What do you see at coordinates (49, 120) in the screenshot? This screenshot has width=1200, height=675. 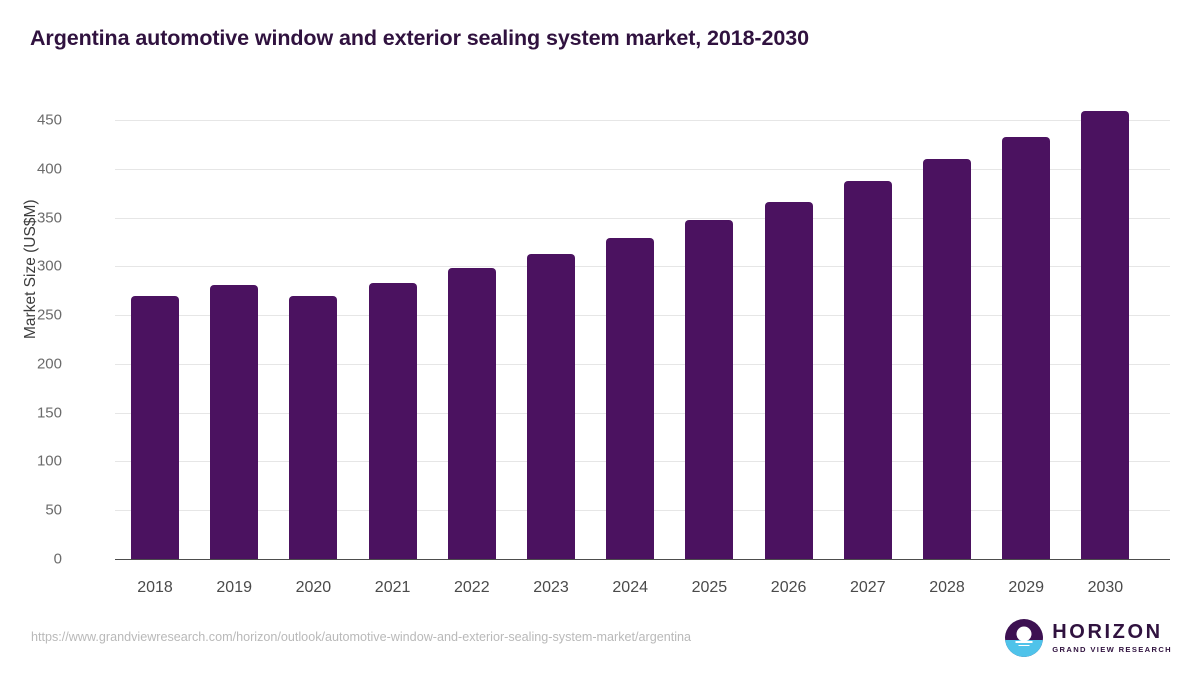 I see `y-axis-tick-label: 450` at bounding box center [49, 120].